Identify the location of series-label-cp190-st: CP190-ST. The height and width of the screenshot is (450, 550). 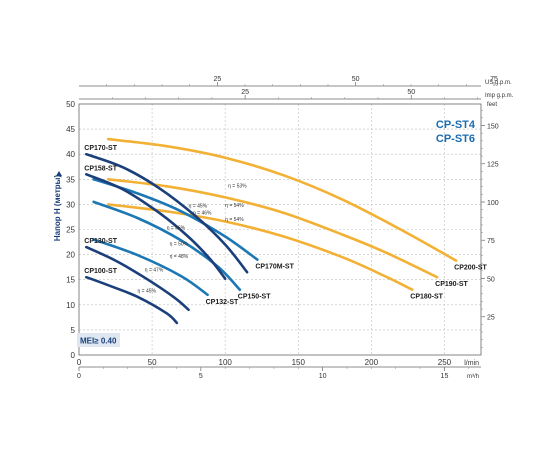
(451, 284).